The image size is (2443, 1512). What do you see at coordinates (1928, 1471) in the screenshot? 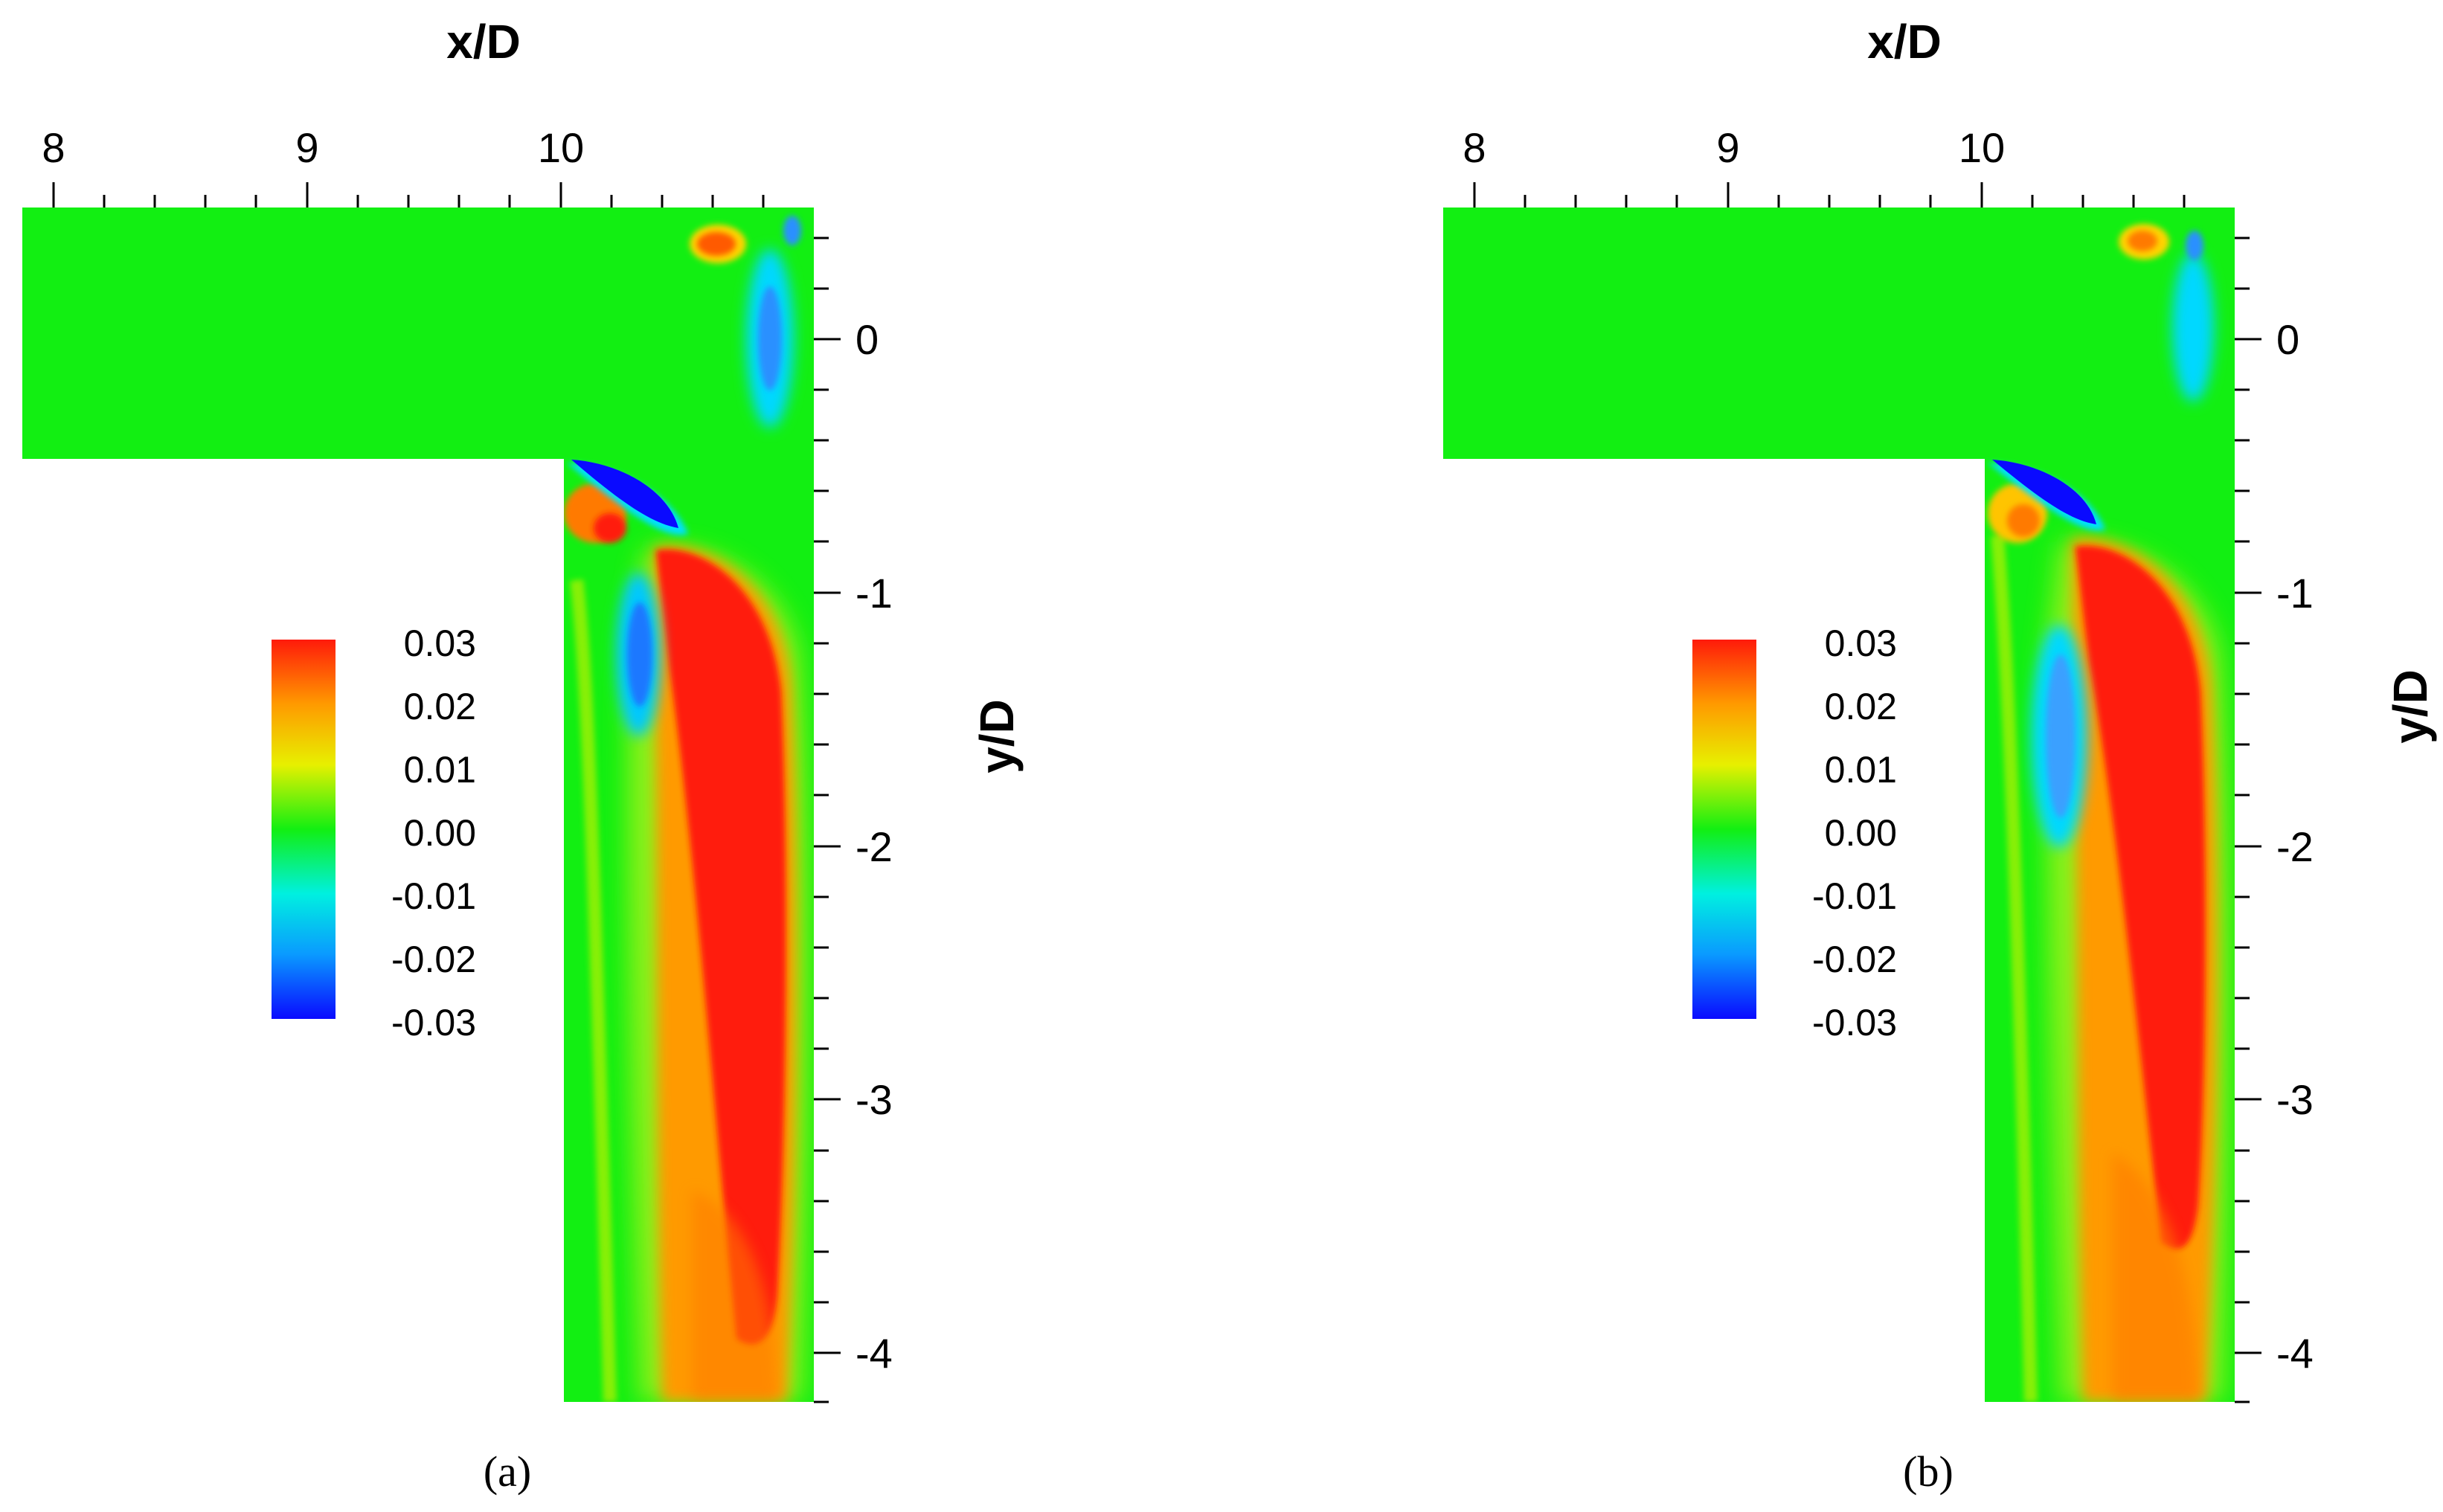
I see `panel-caption: (b)` at bounding box center [1928, 1471].